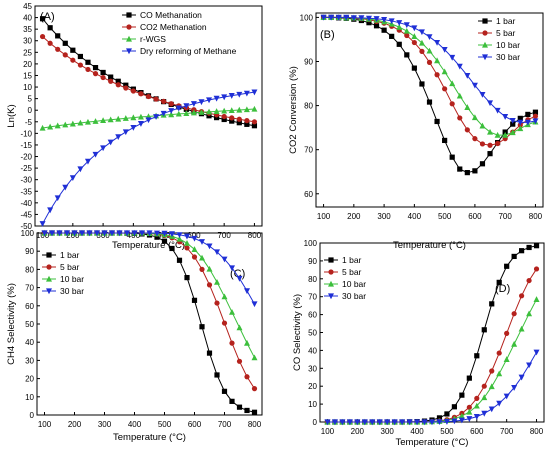 The height and width of the screenshot is (453, 550). I want to click on legend-label: 30 bar, so click(354, 296).